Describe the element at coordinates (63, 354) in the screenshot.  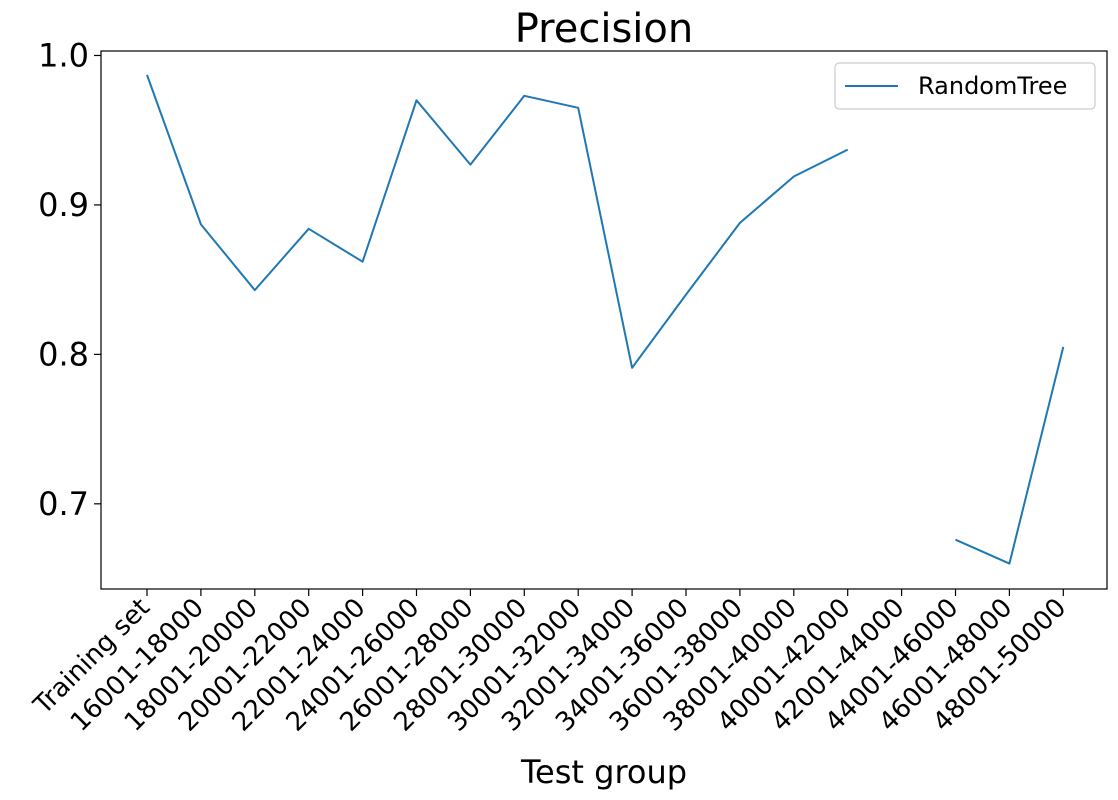
I see `y-tick-label: 0.8` at that location.